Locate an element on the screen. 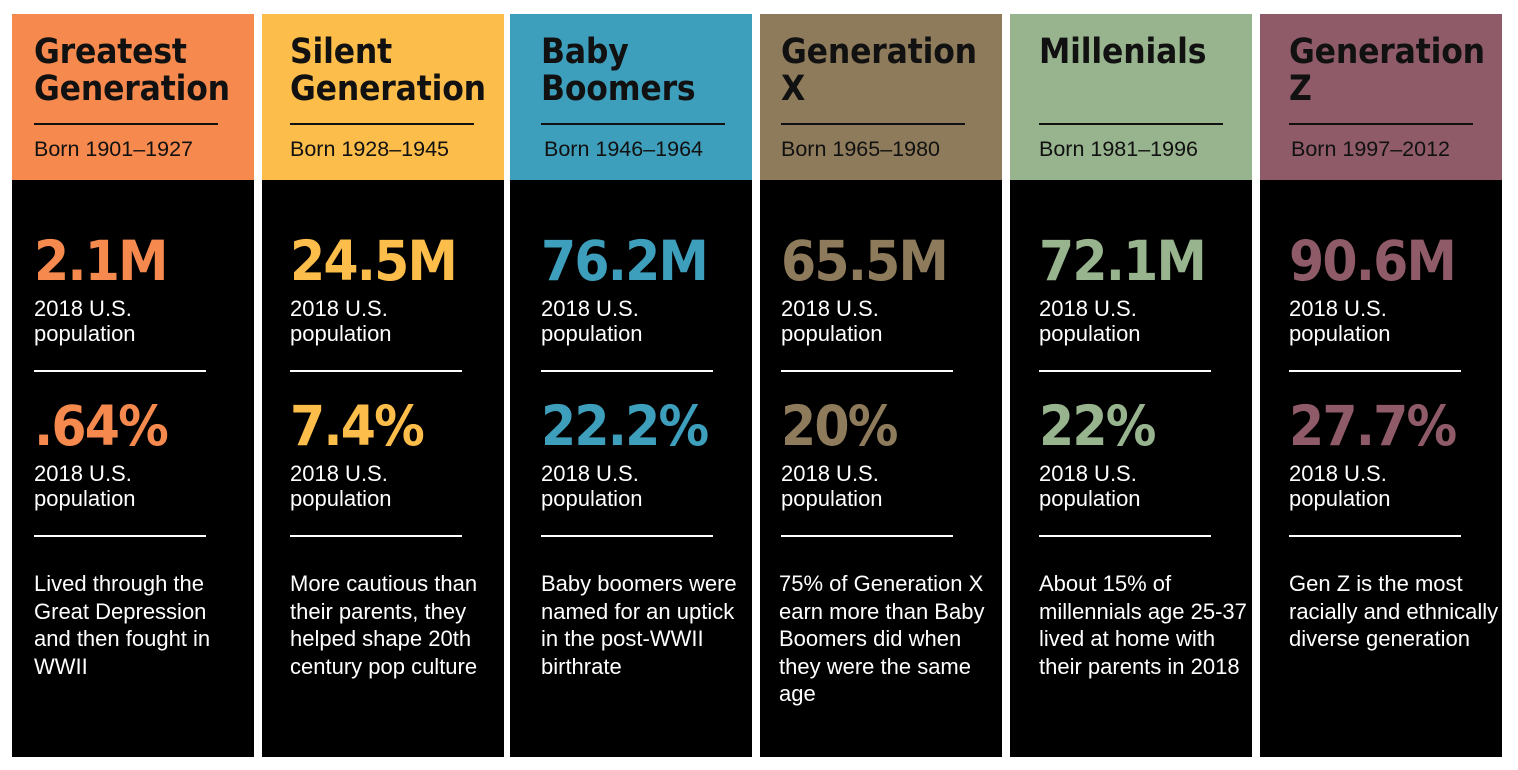  birth-years: Born 1946–1964 is located at coordinates (624, 149).